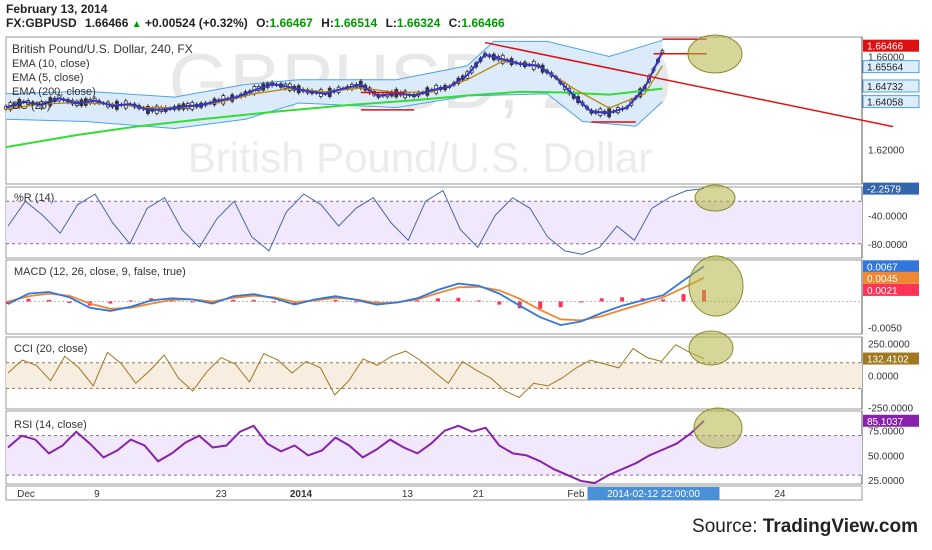 The image size is (932, 550). What do you see at coordinates (840, 526) in the screenshot?
I see `source-site: TradingView.com` at bounding box center [840, 526].